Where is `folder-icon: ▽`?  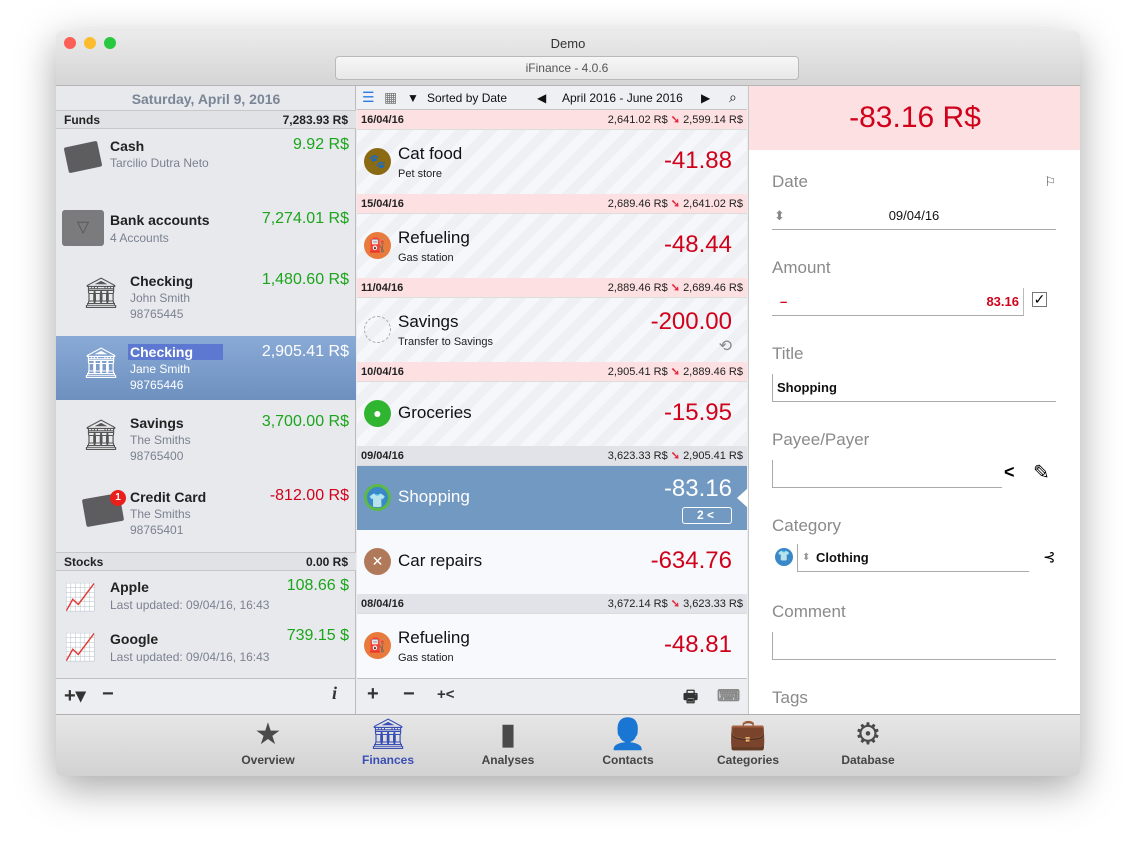
folder-icon: ▽ is located at coordinates (83, 228).